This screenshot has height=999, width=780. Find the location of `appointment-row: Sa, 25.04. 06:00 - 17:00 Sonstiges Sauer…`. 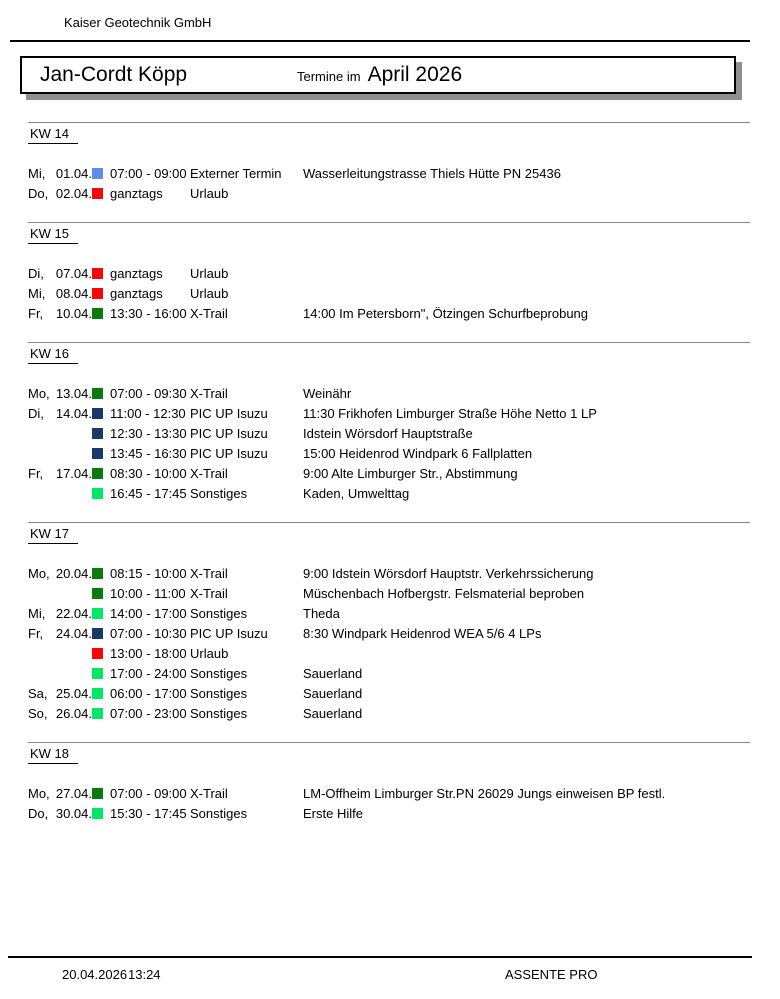

appointment-row: Sa, 25.04. 06:00 - 17:00 Sonstiges Sauer… is located at coordinates (389, 693).